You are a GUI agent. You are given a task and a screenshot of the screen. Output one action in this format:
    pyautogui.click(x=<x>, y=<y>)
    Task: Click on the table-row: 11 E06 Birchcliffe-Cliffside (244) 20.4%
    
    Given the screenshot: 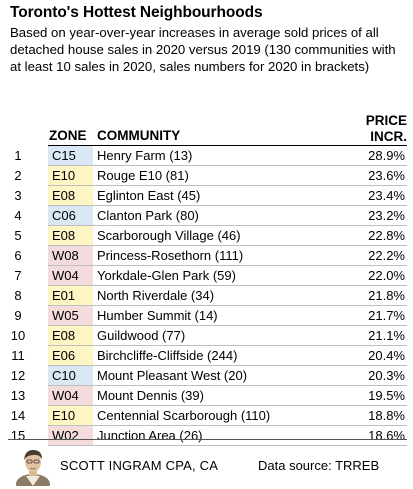 What is the action you would take?
    pyautogui.click(x=209, y=356)
    